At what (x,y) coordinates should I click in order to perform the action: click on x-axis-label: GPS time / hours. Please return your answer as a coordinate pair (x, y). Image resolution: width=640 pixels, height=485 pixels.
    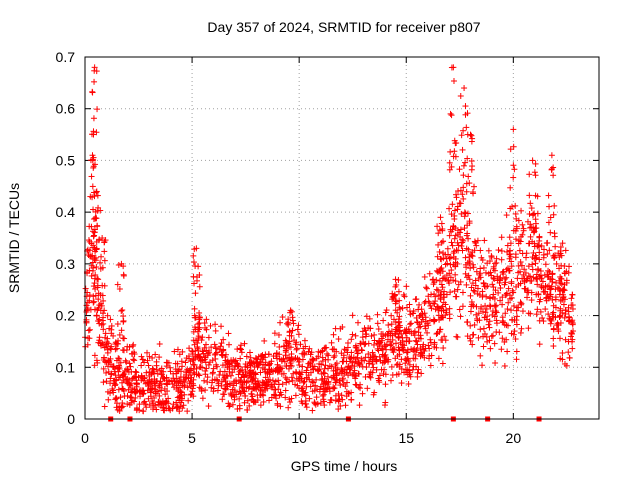
    Looking at the image, I should click on (344, 466).